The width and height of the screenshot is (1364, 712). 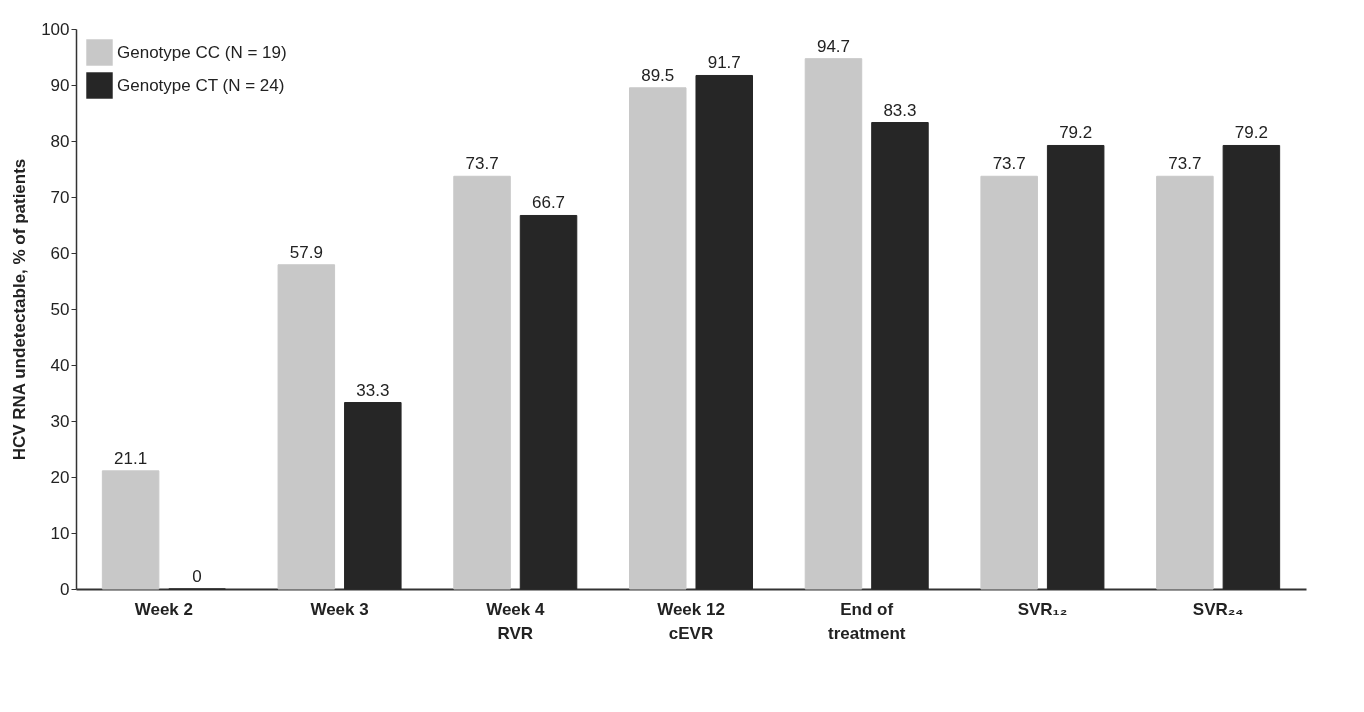 What do you see at coordinates (60, 141) in the screenshot?
I see `y-tick-label: 80` at bounding box center [60, 141].